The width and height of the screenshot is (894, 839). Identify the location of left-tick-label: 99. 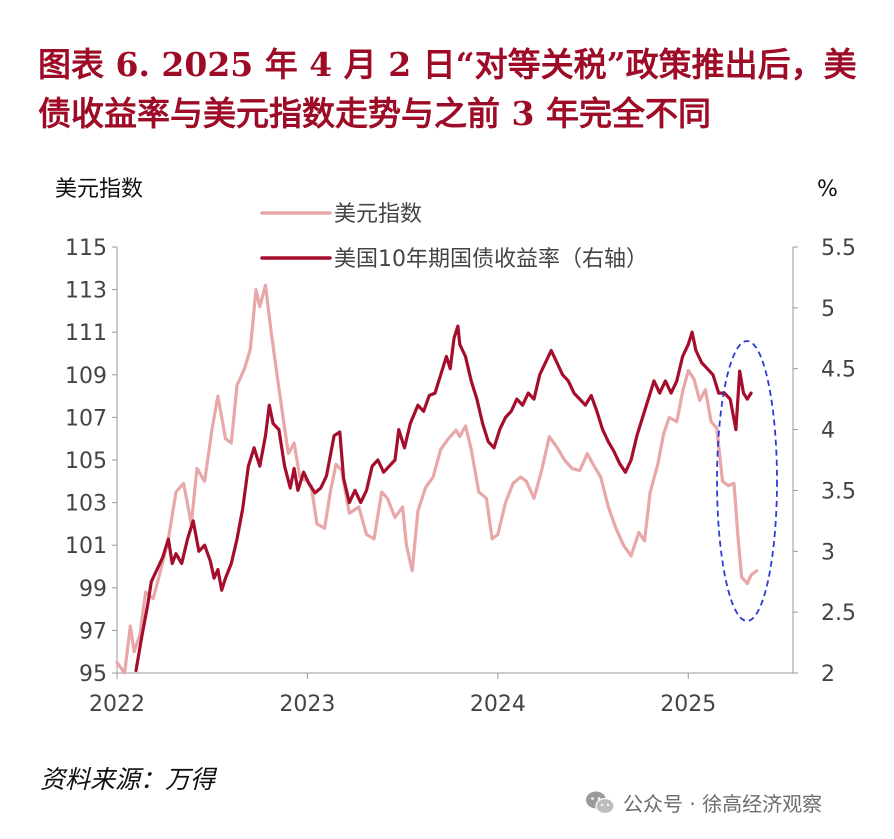
(93, 589).